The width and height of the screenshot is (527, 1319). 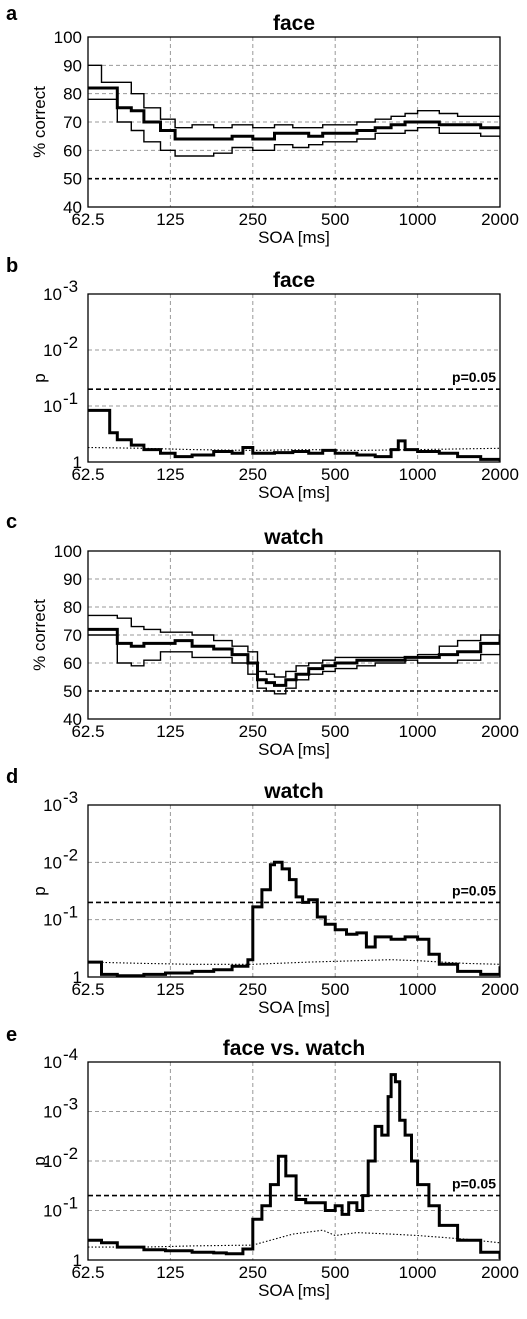 I want to click on panel-letter: a, so click(x=12, y=14).